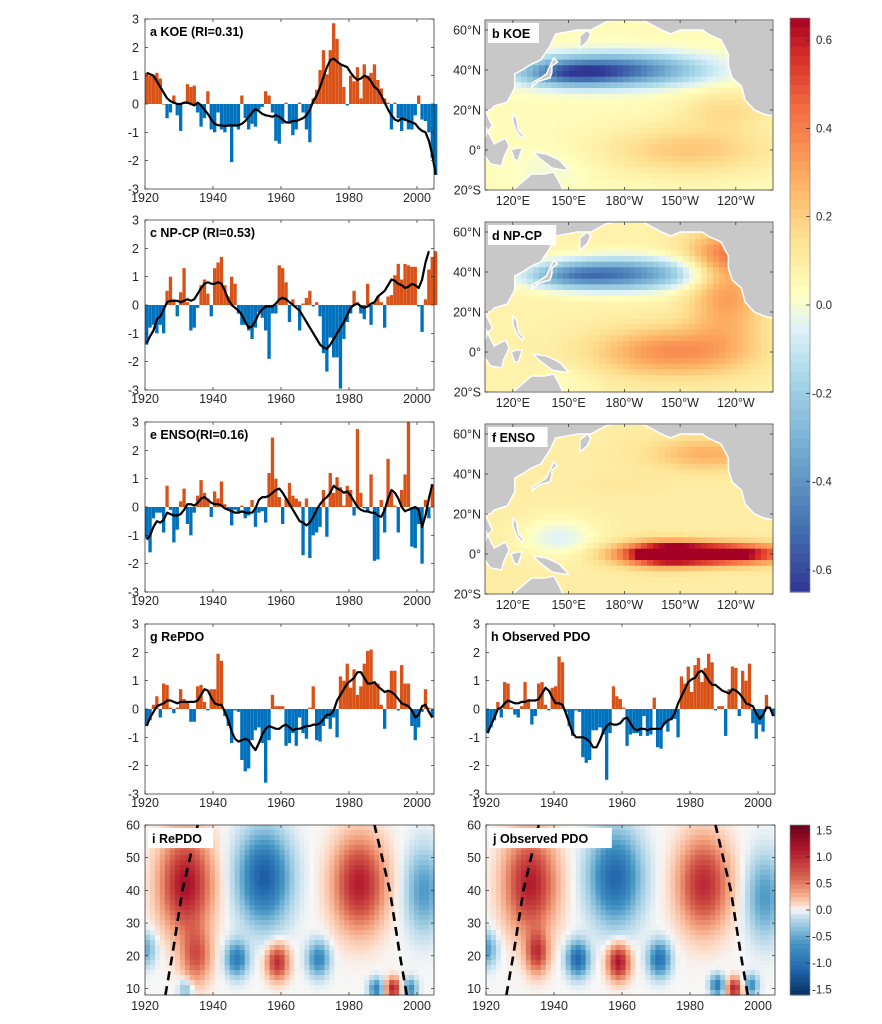  Describe the element at coordinates (736, 403) in the screenshot. I see `x-tick-label: 120°W` at that location.